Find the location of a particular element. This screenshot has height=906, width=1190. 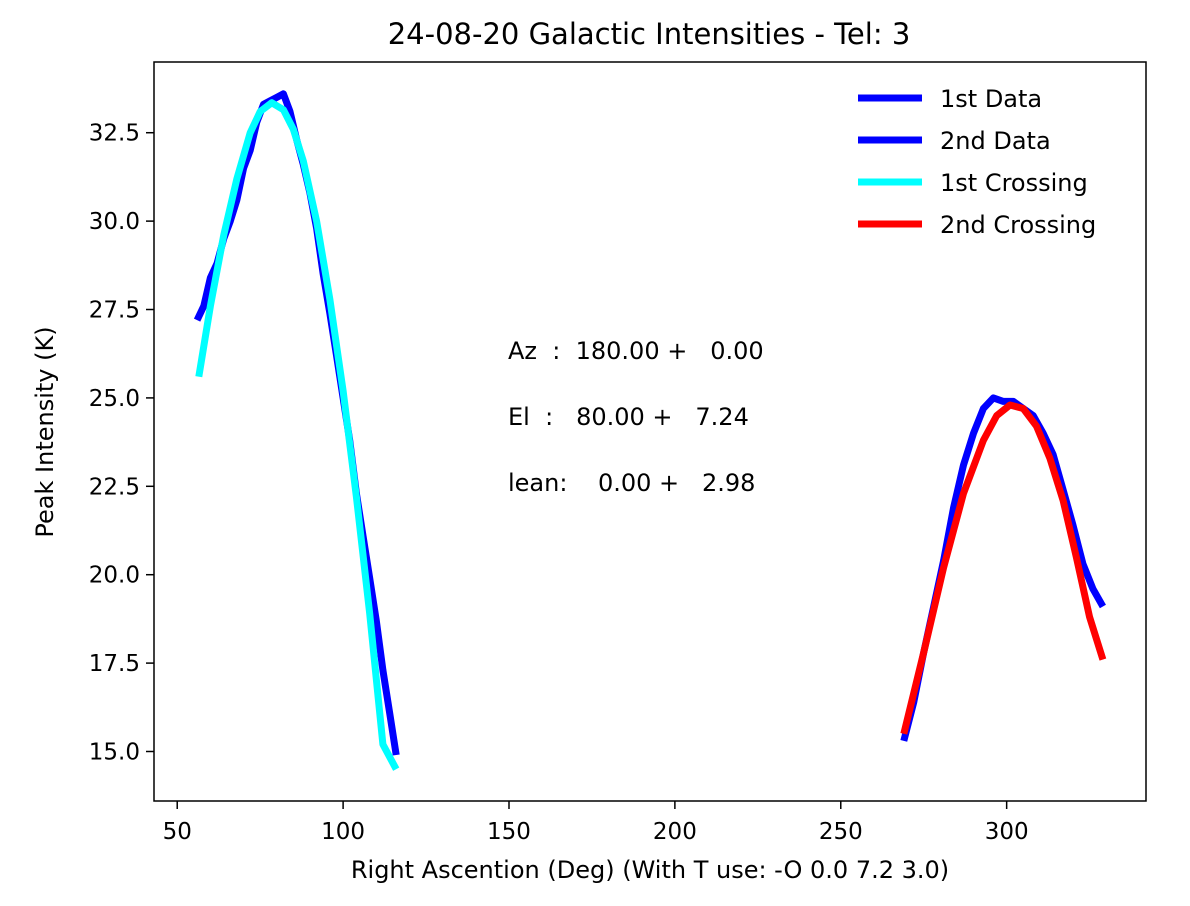

annotation-lean: lean: 0.00 + 2.98 is located at coordinates (631, 483).